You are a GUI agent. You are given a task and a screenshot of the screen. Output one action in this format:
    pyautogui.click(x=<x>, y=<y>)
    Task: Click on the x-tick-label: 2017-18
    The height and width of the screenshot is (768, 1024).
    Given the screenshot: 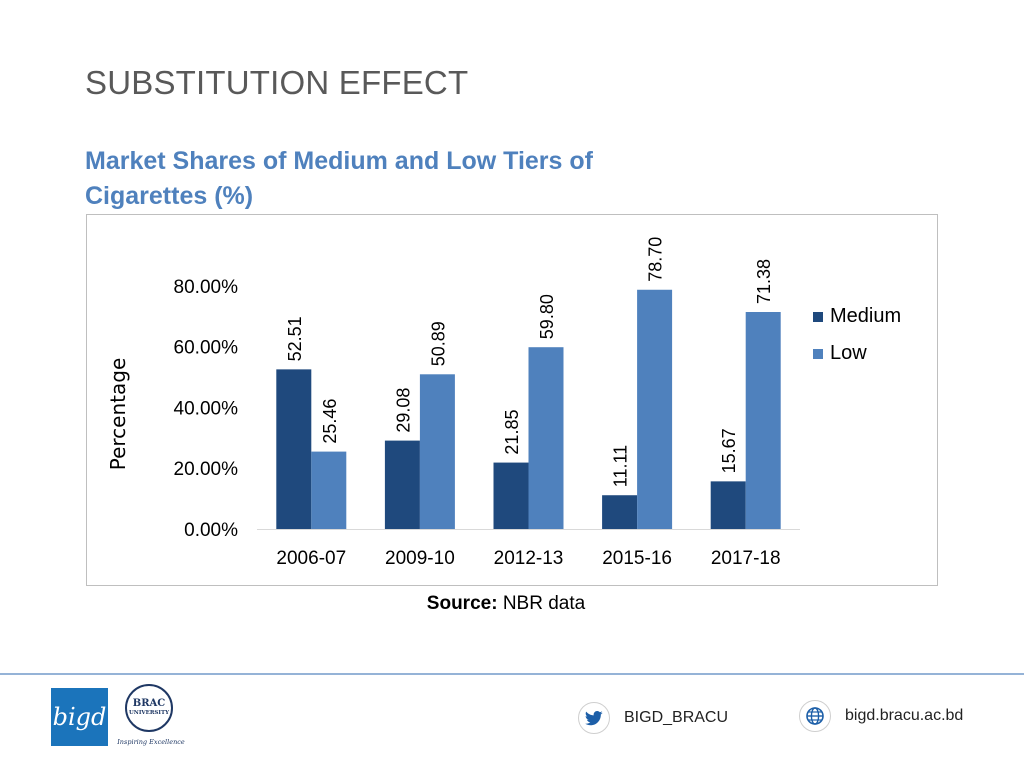 What is the action you would take?
    pyautogui.click(x=746, y=558)
    